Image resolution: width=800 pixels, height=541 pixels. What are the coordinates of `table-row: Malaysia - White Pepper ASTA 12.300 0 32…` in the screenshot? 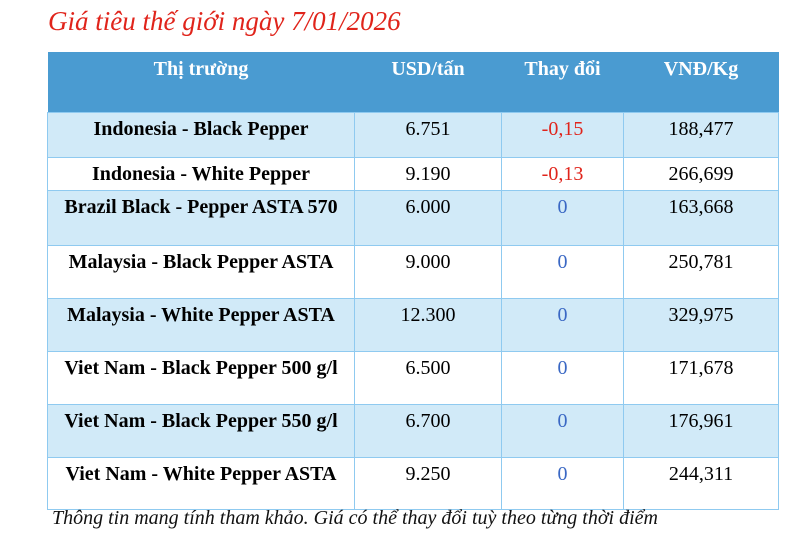 It's located at (413, 325).